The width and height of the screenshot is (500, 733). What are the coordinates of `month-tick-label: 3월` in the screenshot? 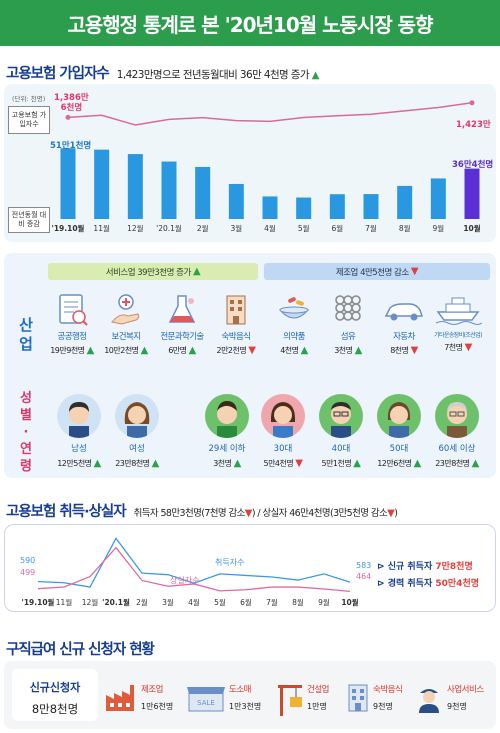 It's located at (168, 602).